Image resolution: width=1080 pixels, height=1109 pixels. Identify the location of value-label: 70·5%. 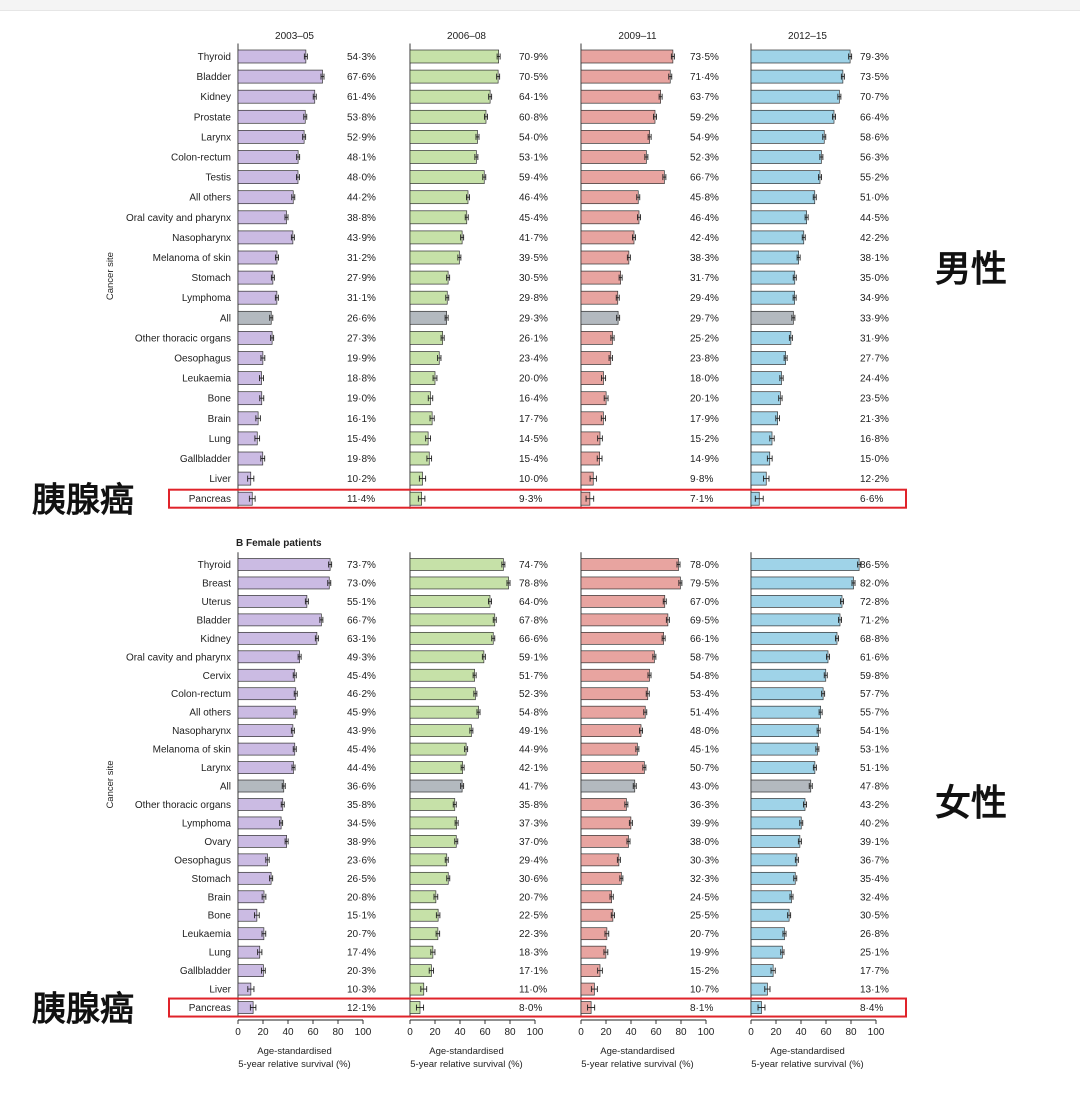
(533, 77).